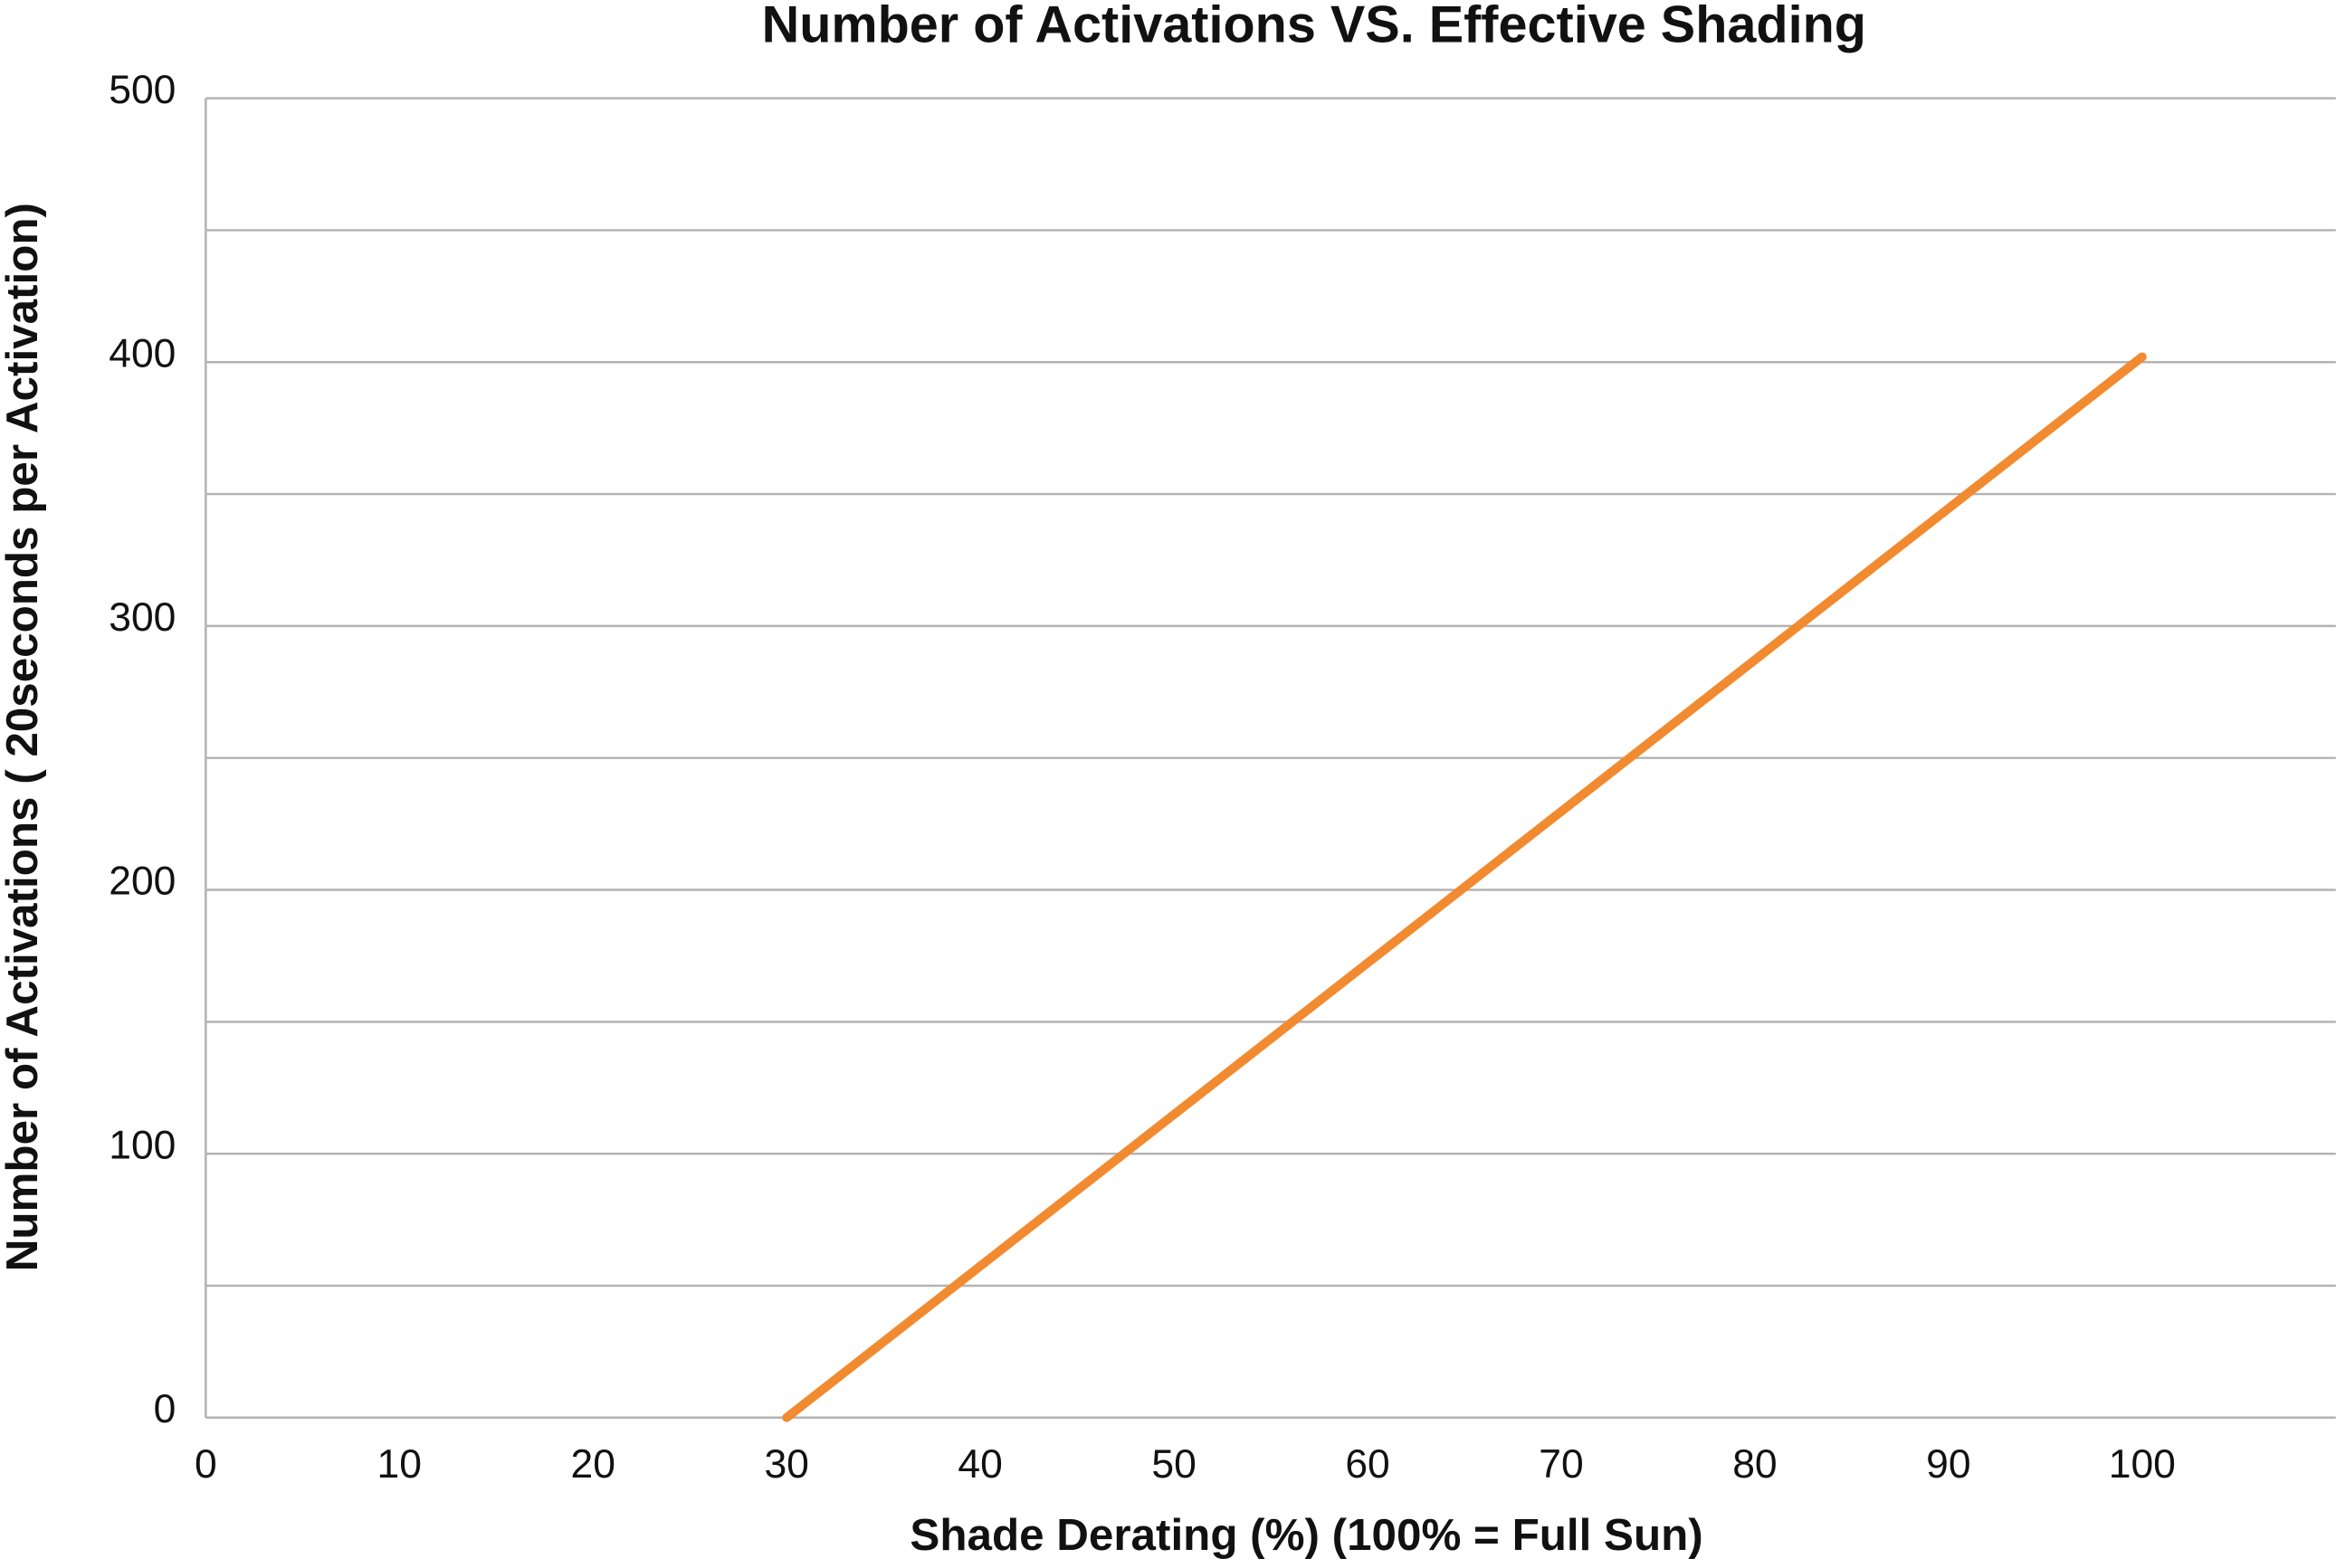 Image resolution: width=2336 pixels, height=1568 pixels. Describe the element at coordinates (399, 1465) in the screenshot. I see `x-tick-label: 10` at that location.